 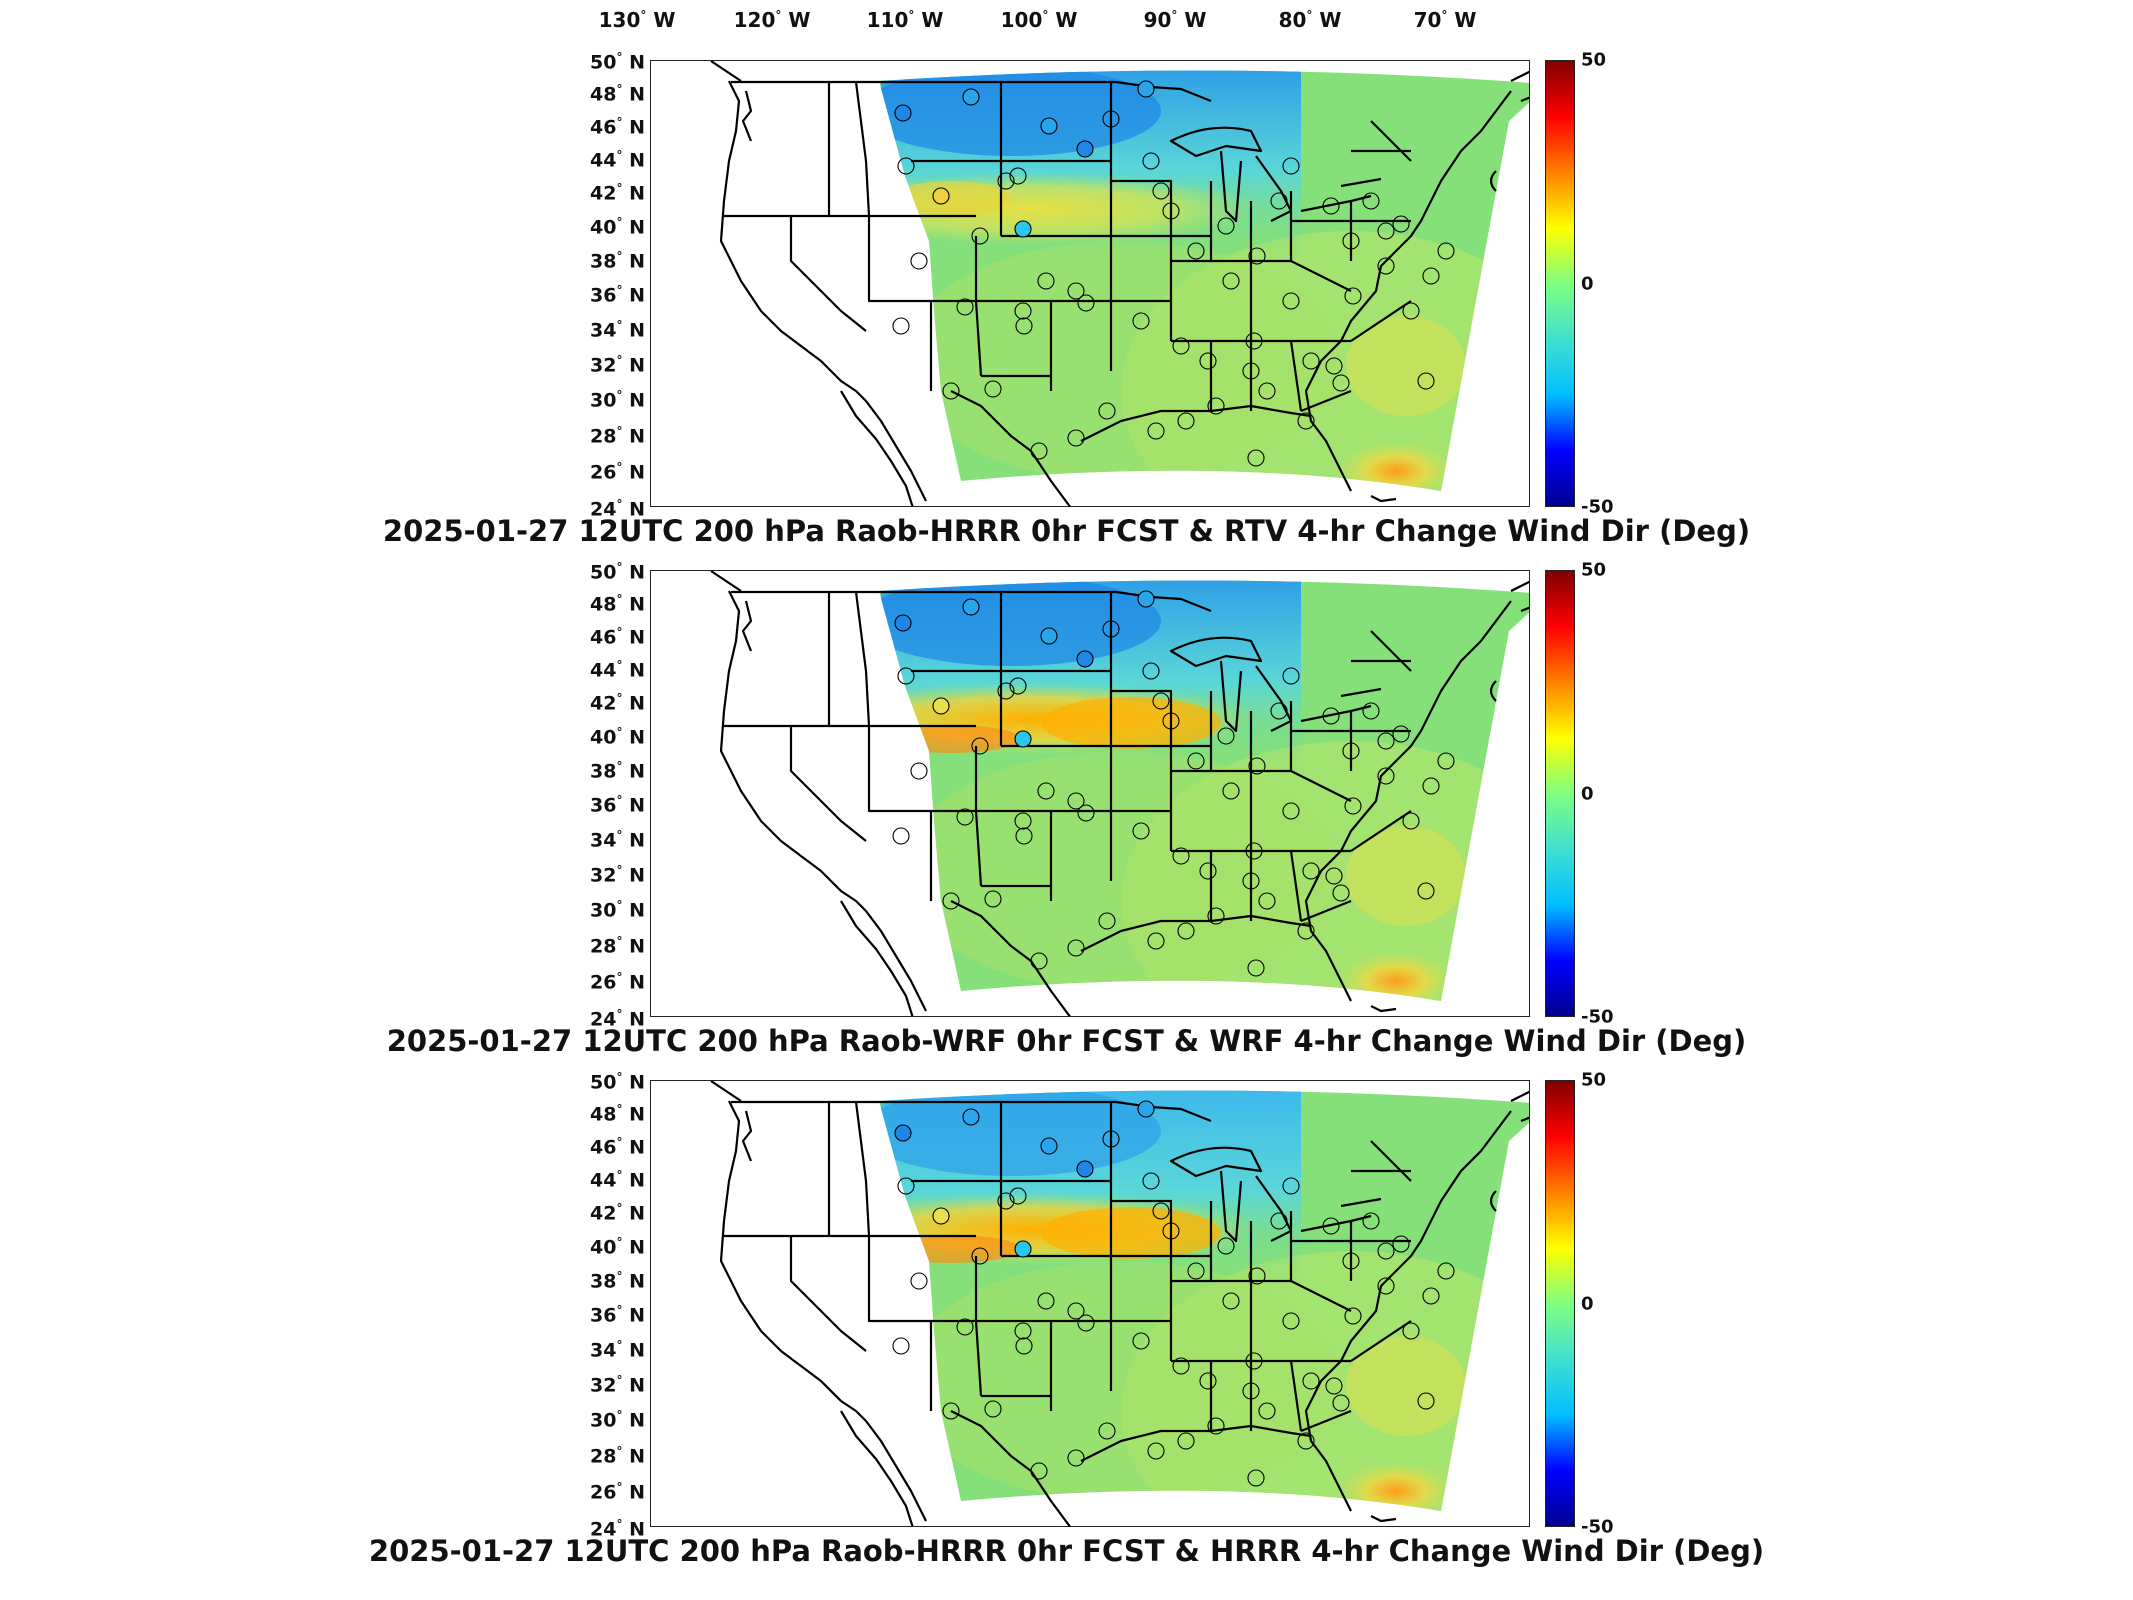 I want to click on colorbar-tick-max: 50, so click(x=1594, y=1080).